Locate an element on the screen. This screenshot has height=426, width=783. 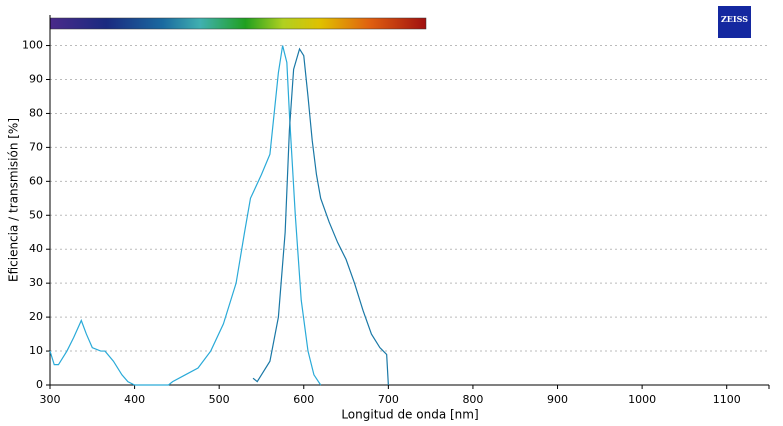
x-tick-label: 900 is located at coordinates (557, 399).